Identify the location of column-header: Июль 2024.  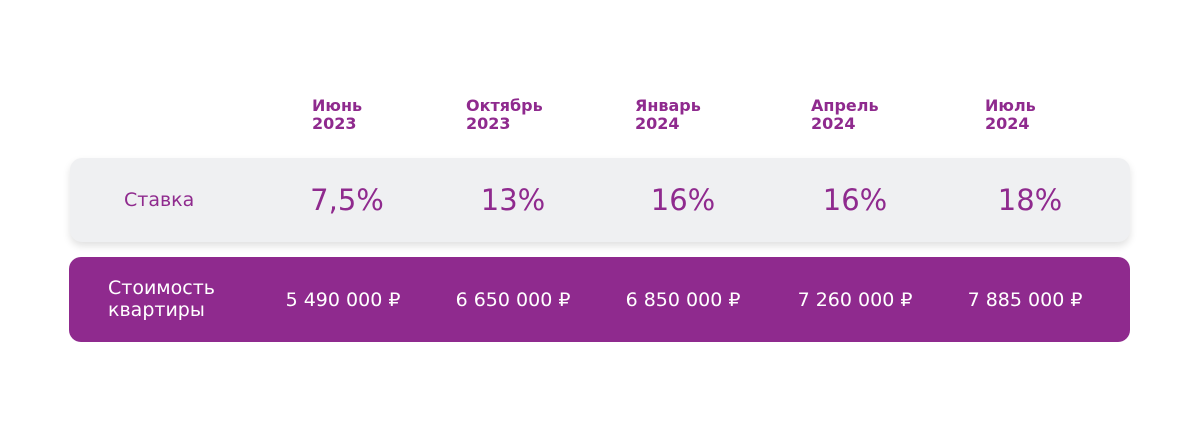
(1010, 115).